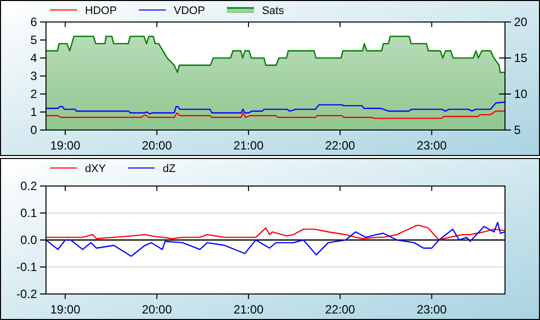  What do you see at coordinates (169, 169) in the screenshot?
I see `legend-label: dZ` at bounding box center [169, 169].